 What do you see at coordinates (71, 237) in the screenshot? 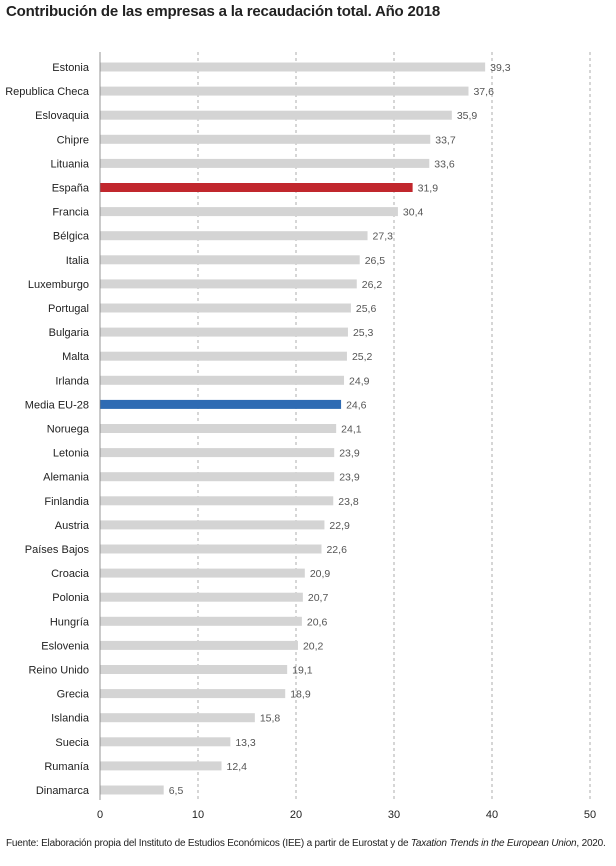
I see `category-label: Bélgica` at bounding box center [71, 237].